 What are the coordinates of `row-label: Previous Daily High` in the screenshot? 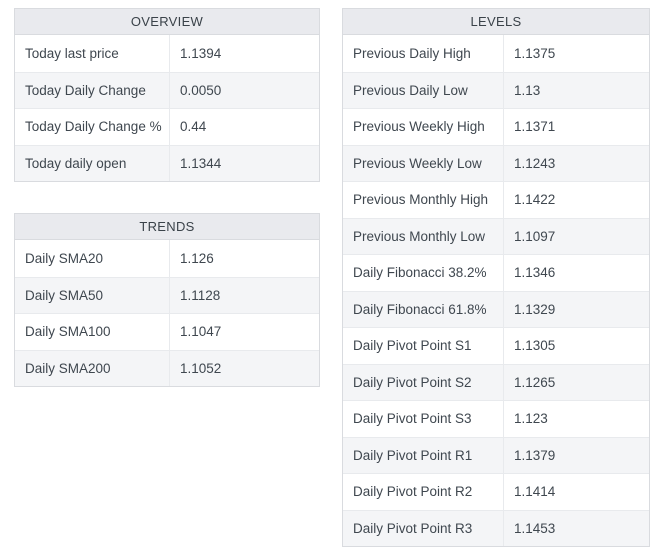 It's located at (423, 53).